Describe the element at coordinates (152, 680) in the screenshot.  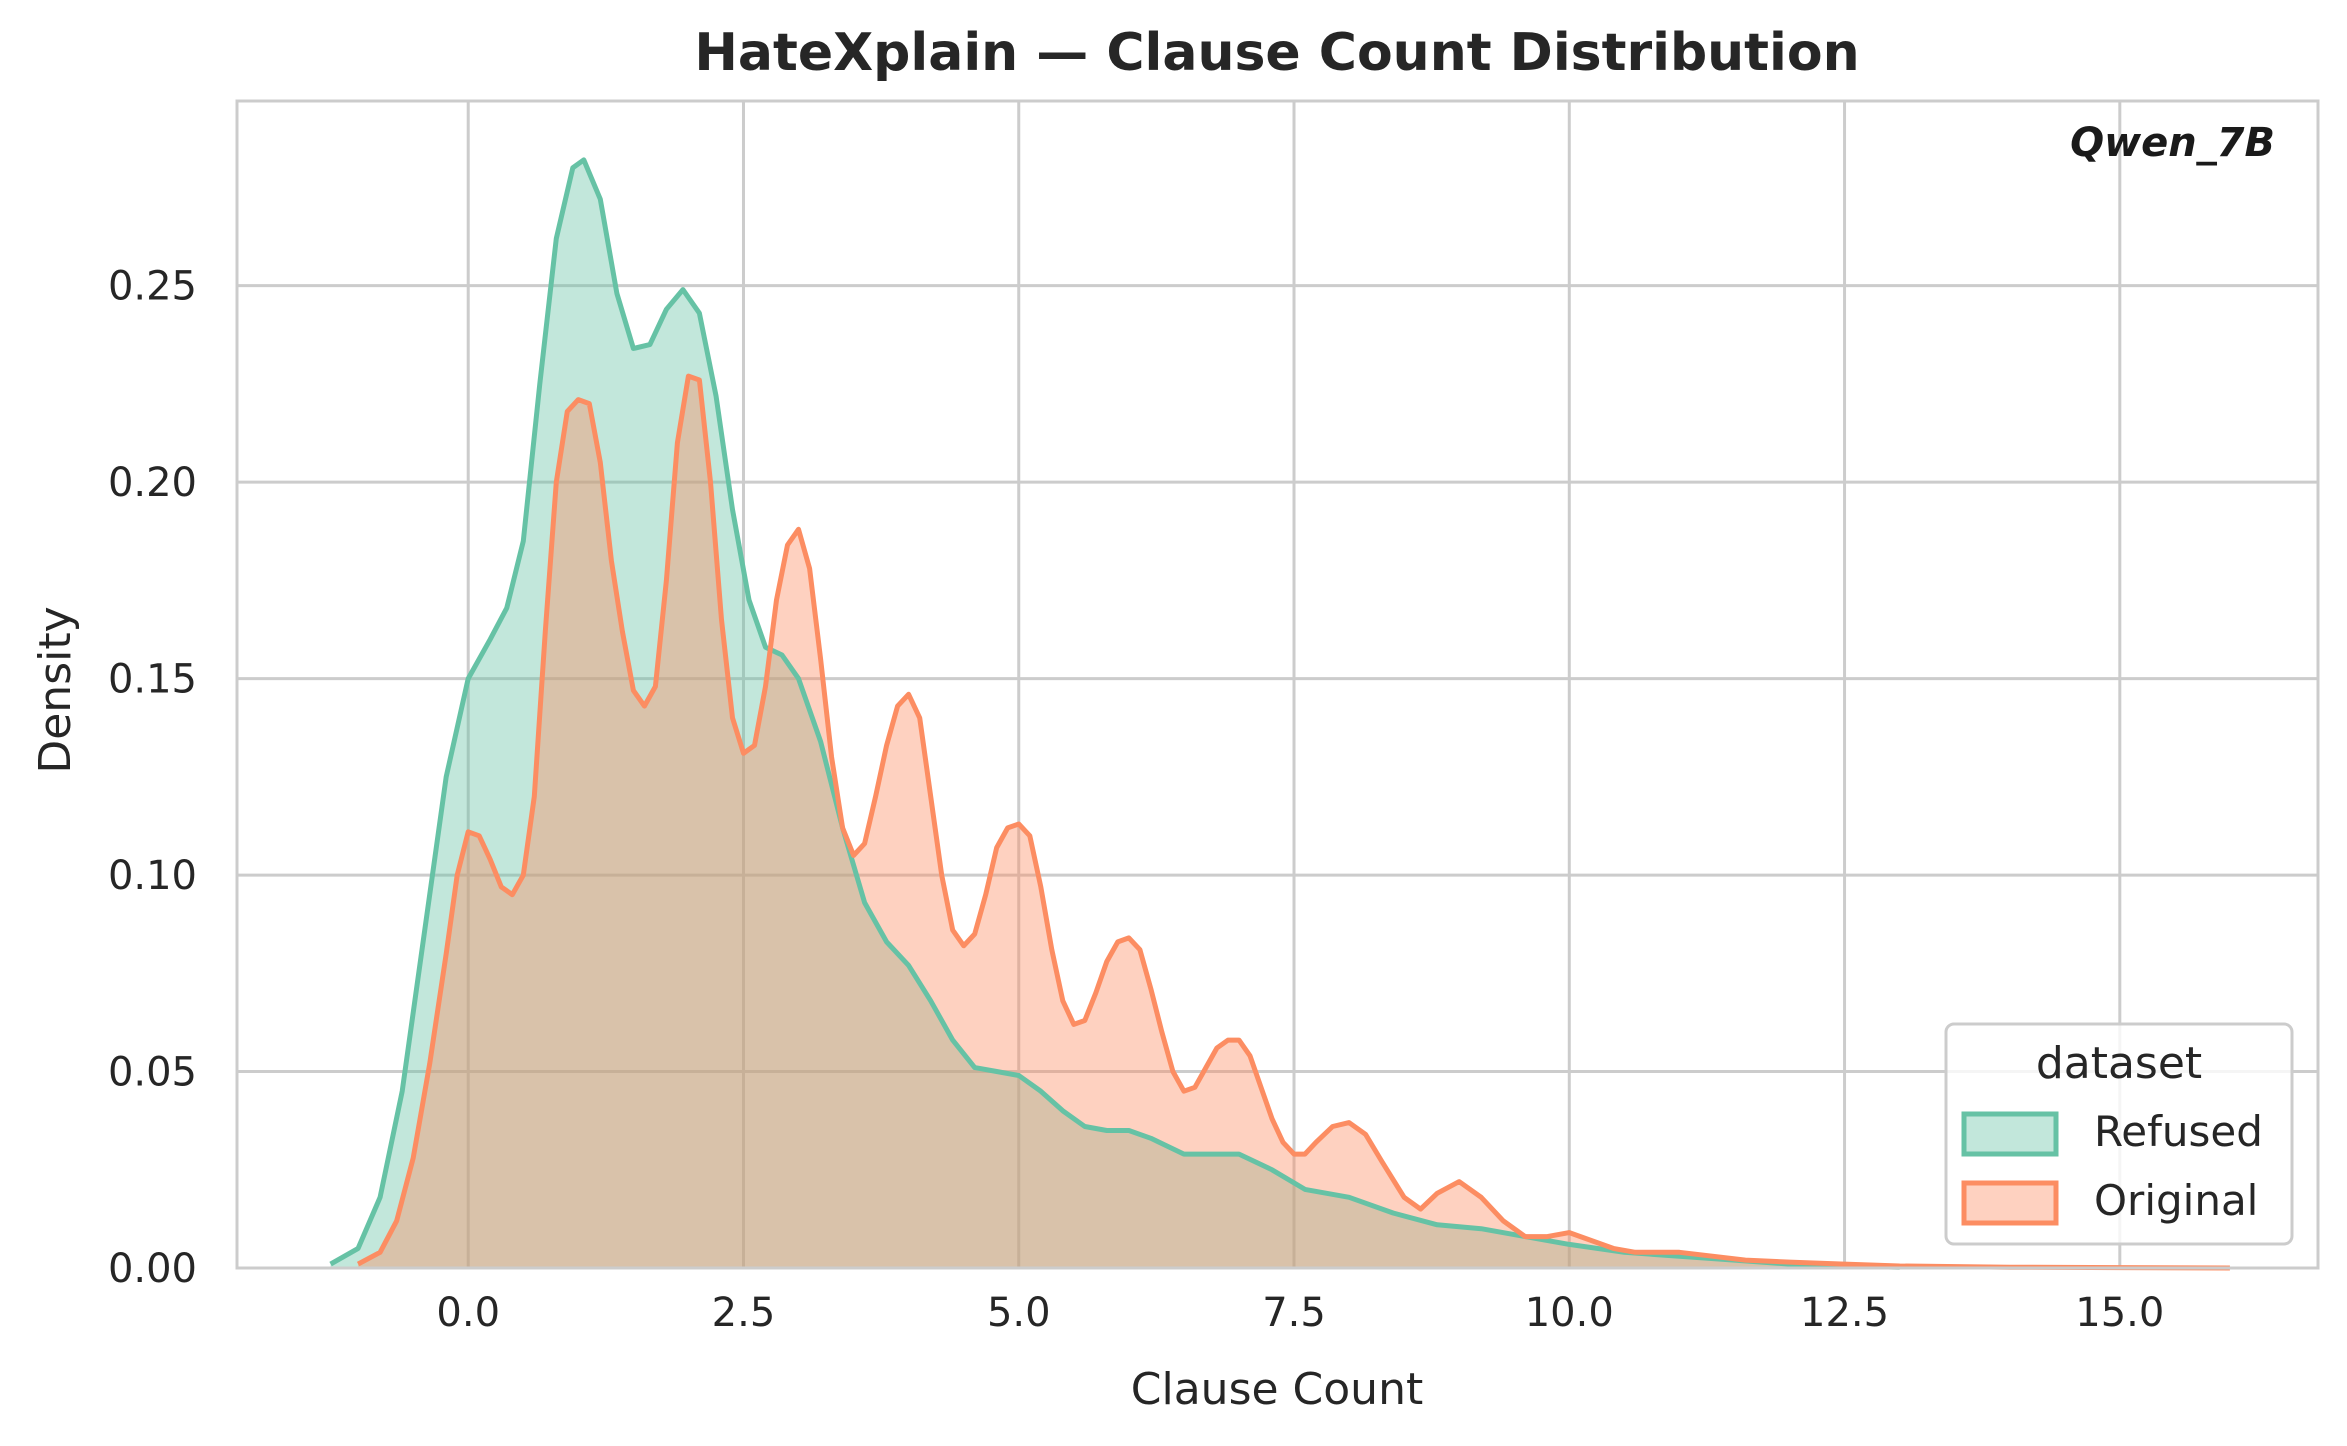
I see `y-tick-label: 0.15` at that location.